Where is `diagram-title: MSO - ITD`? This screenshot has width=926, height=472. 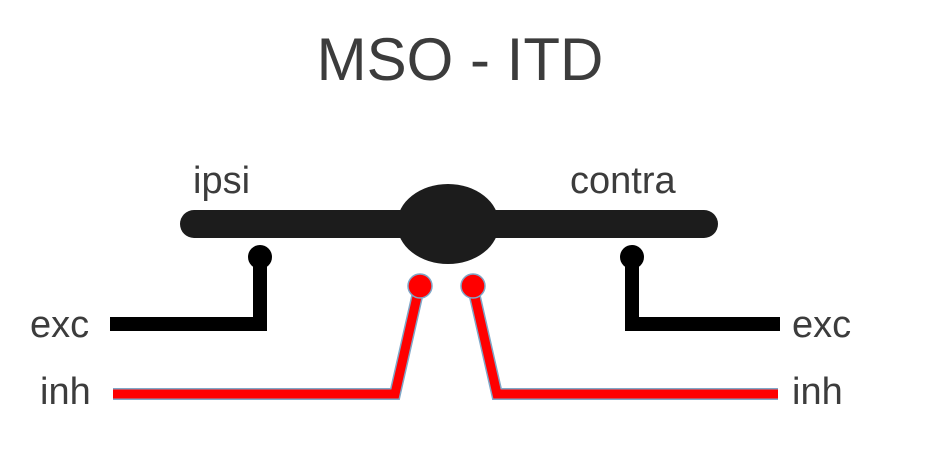 diagram-title: MSO - ITD is located at coordinates (460, 59).